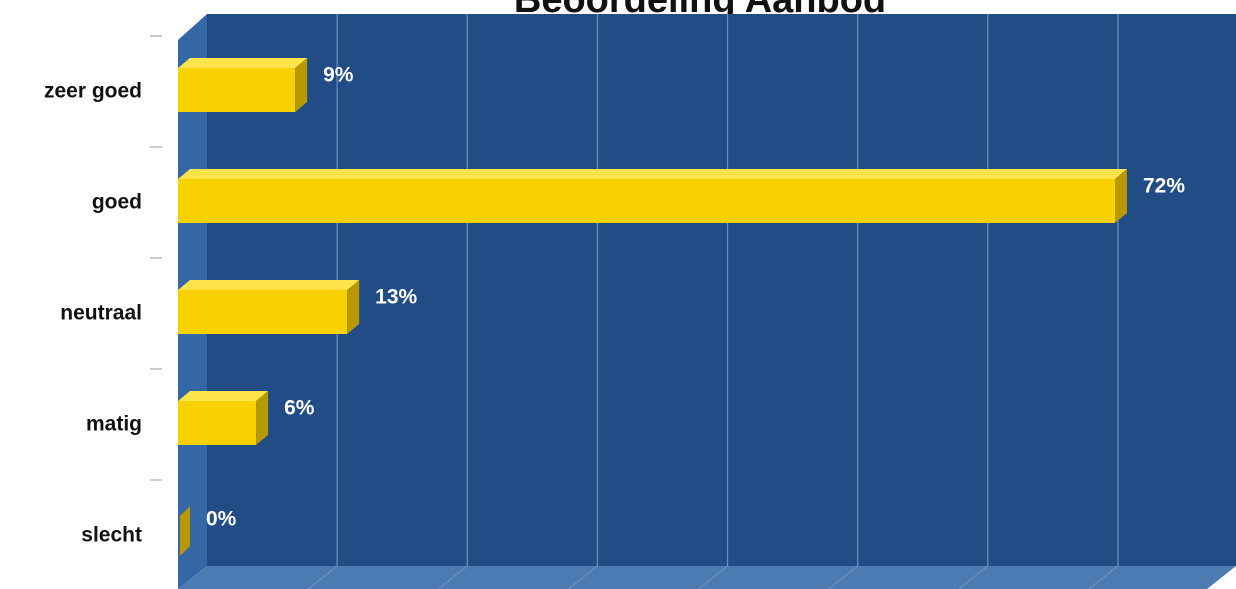  What do you see at coordinates (396, 297) in the screenshot?
I see `value-label: 13%` at bounding box center [396, 297].